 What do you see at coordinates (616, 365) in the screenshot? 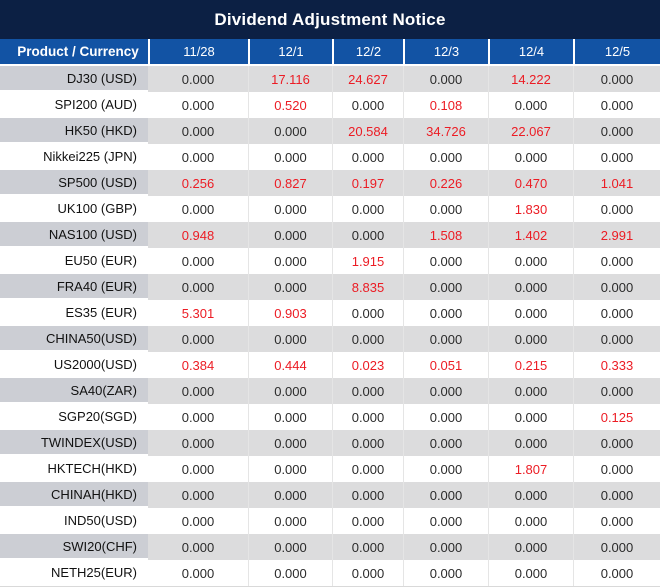
I see `dividend-value: 0.333` at bounding box center [616, 365].